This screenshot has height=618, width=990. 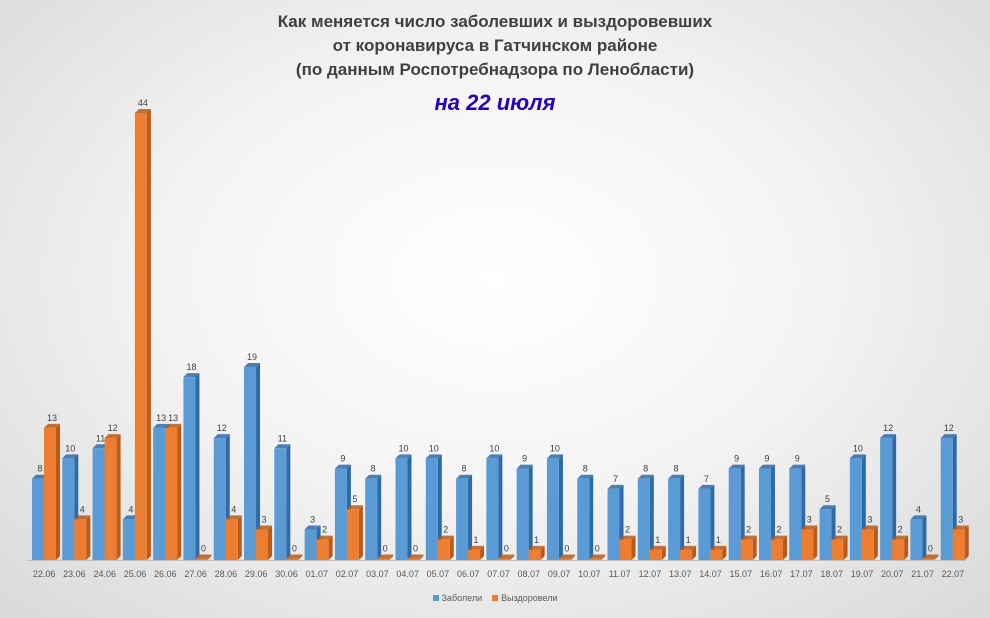 I want to click on x-tick-label-6: 28.06, so click(x=226, y=574).